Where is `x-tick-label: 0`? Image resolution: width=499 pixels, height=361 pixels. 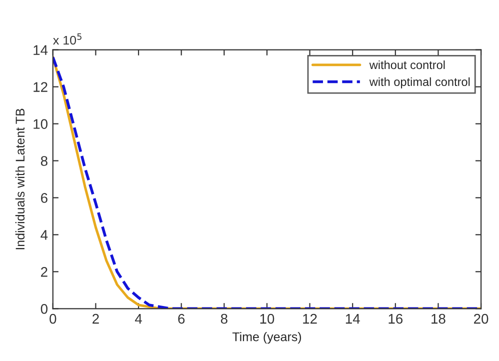
x-tick-label: 0 is located at coordinates (53, 319).